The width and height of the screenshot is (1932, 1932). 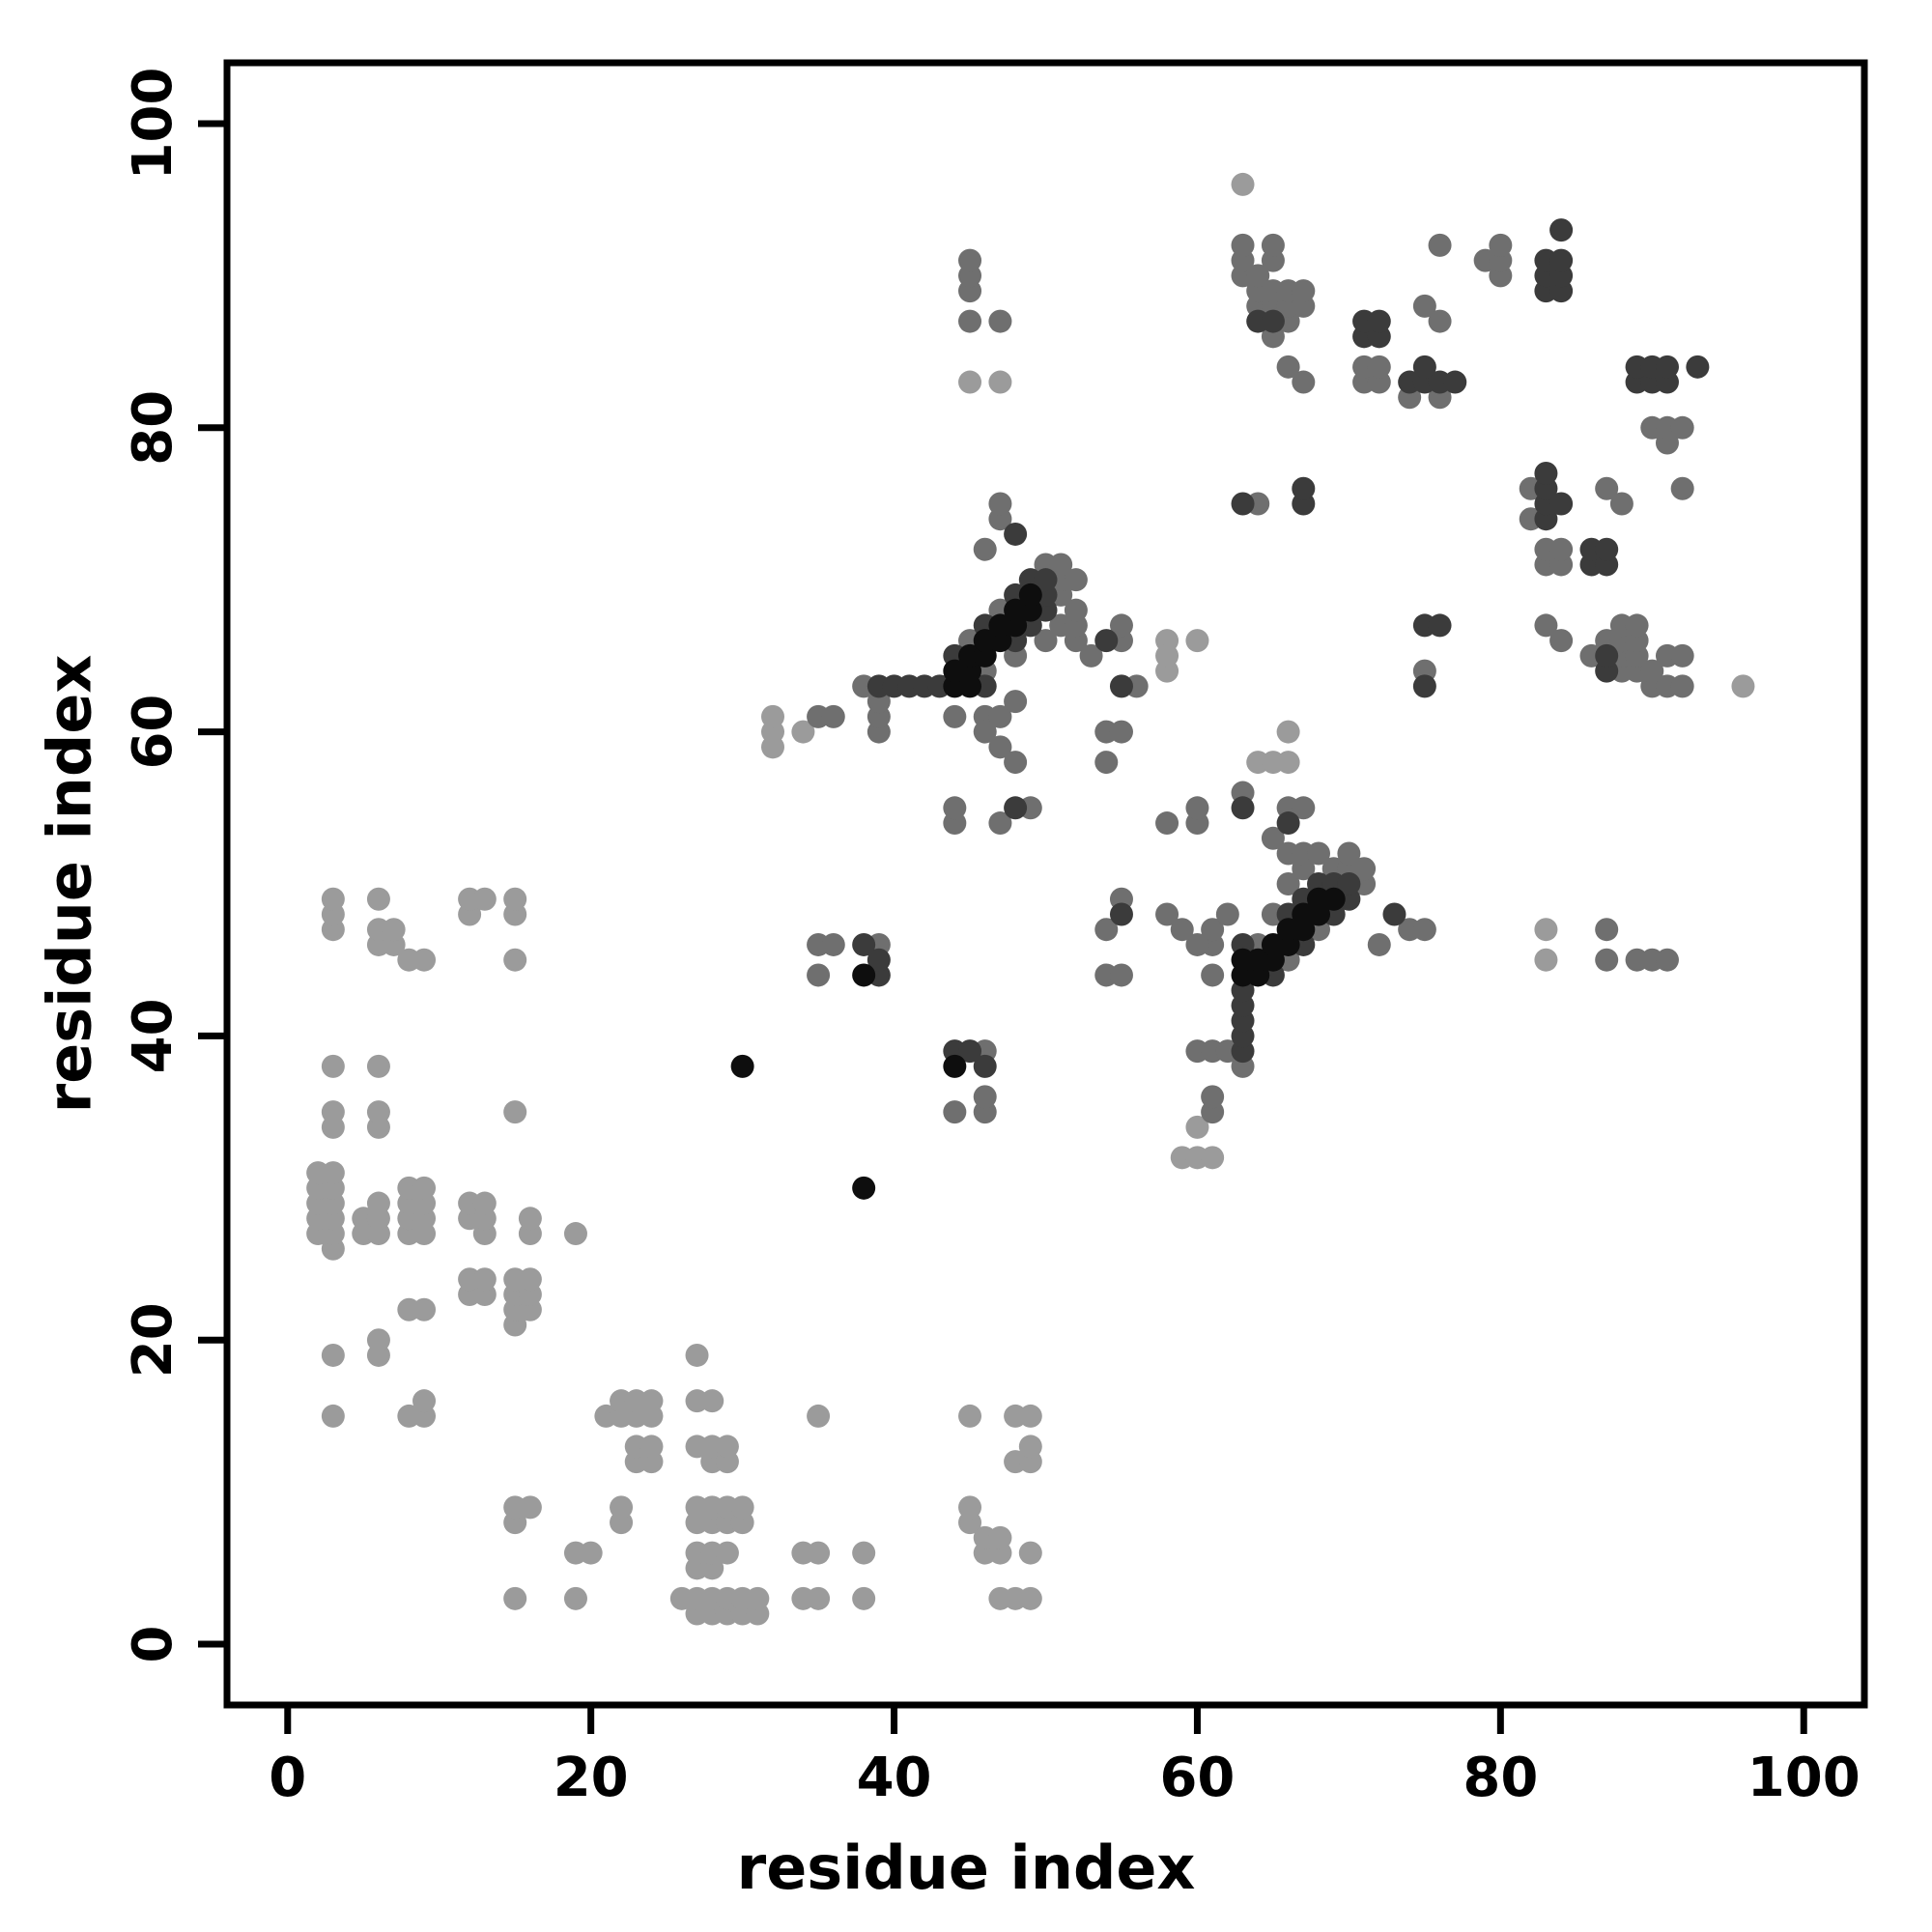 I want to click on x-tick-label: 100, so click(x=1804, y=1778).